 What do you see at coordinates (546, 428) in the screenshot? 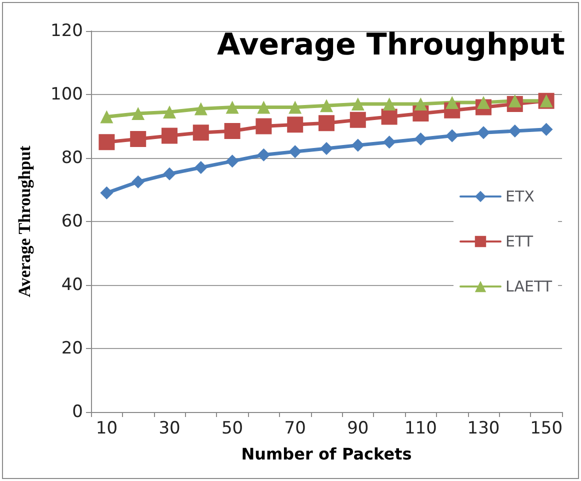
I see `x-tick-label: 150` at bounding box center [546, 428].